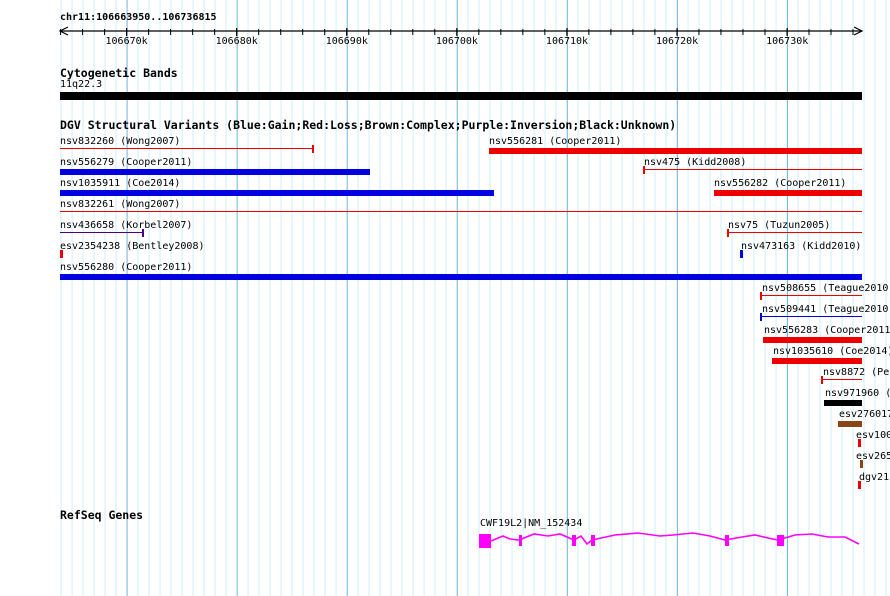  What do you see at coordinates (138, 17) in the screenshot?
I see `region-title: chr11:106663950..106736815` at bounding box center [138, 17].